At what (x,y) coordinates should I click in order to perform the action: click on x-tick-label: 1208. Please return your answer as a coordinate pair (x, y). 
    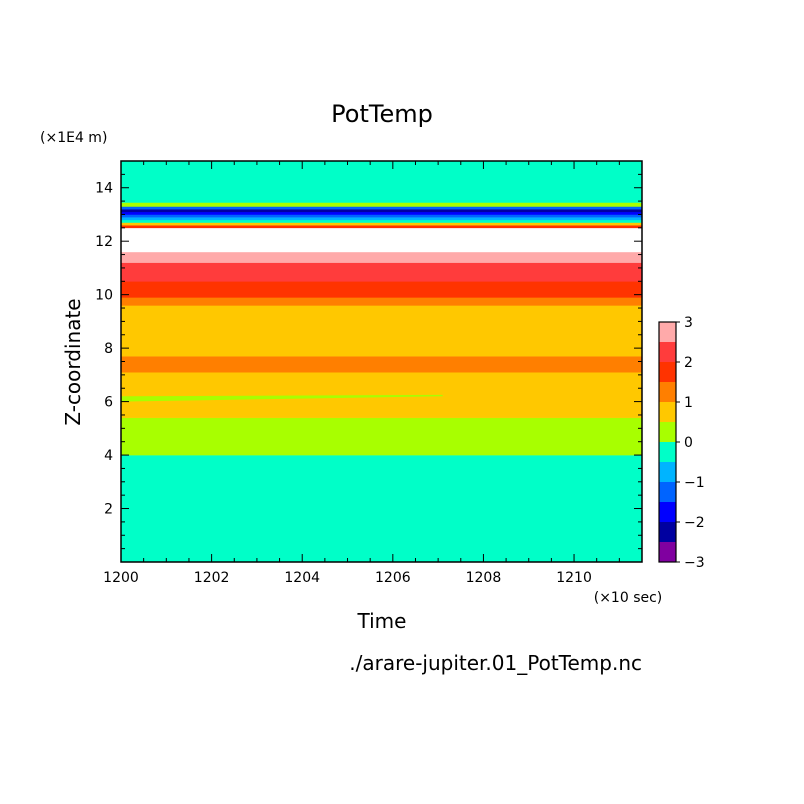
    Looking at the image, I should click on (484, 578).